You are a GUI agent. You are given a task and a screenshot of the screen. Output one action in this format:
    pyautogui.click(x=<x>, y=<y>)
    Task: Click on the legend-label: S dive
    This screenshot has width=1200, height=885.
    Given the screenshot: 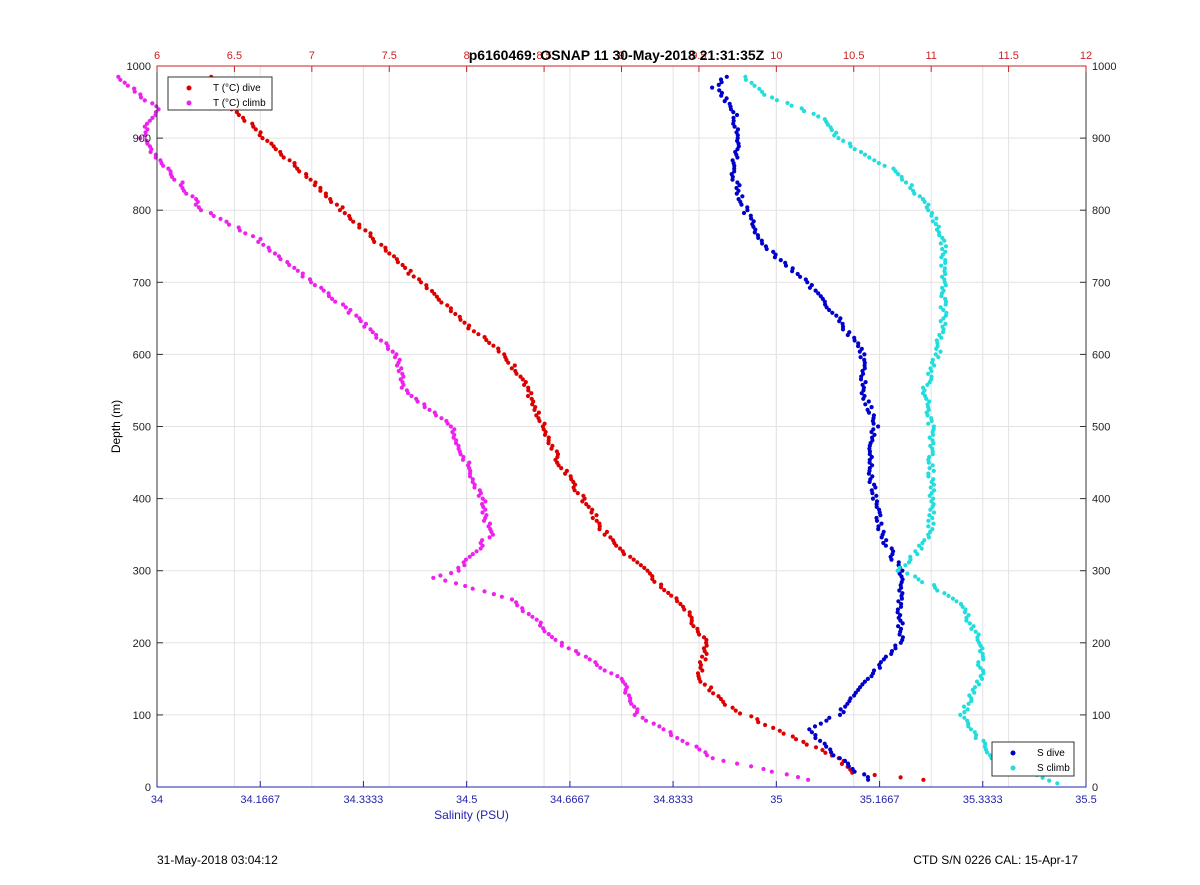 What is the action you would take?
    pyautogui.click(x=1051, y=753)
    